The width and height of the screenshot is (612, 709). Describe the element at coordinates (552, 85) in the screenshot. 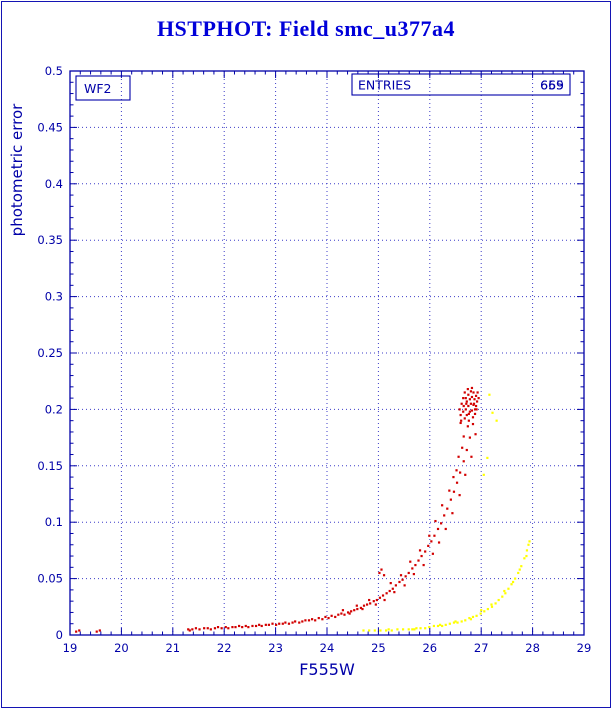

I see `entries-value: 659` at that location.